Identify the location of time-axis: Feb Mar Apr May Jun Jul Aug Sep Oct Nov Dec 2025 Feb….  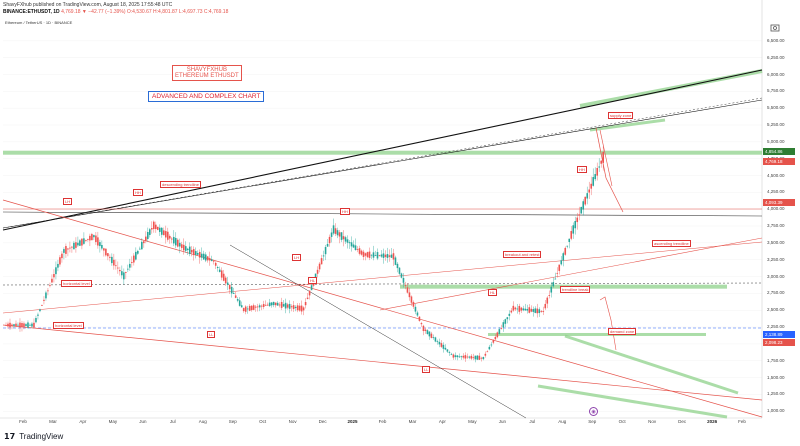
(381, 424).